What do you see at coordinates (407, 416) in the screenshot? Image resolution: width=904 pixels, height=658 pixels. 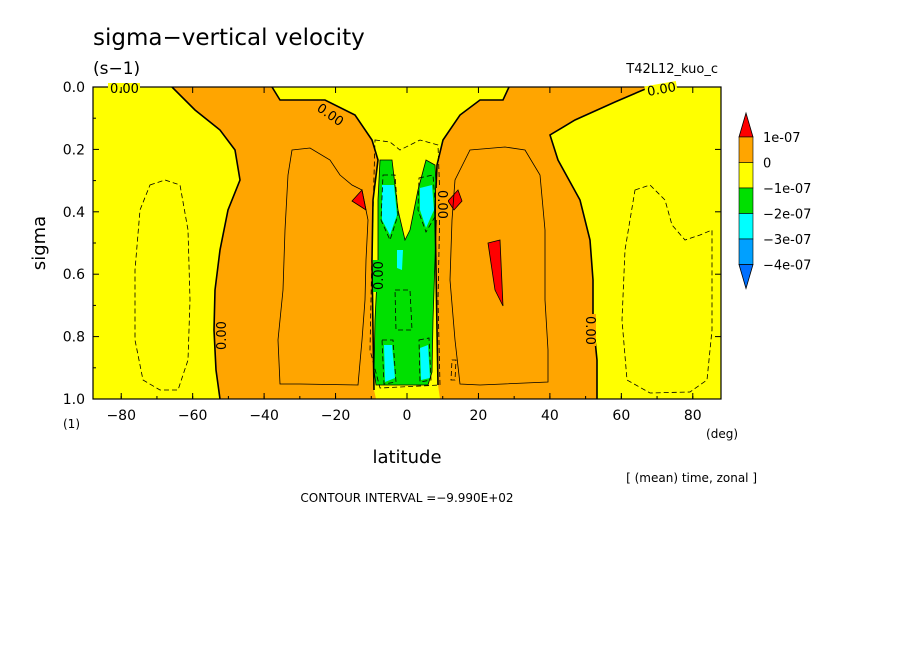 I see `x-tick-label: 0` at bounding box center [407, 416].